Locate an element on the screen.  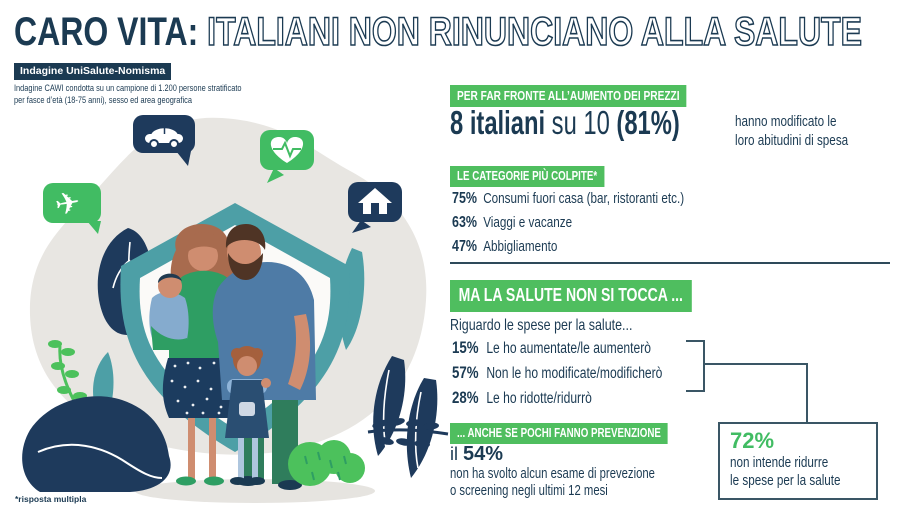
section-divider is located at coordinates (670, 263).